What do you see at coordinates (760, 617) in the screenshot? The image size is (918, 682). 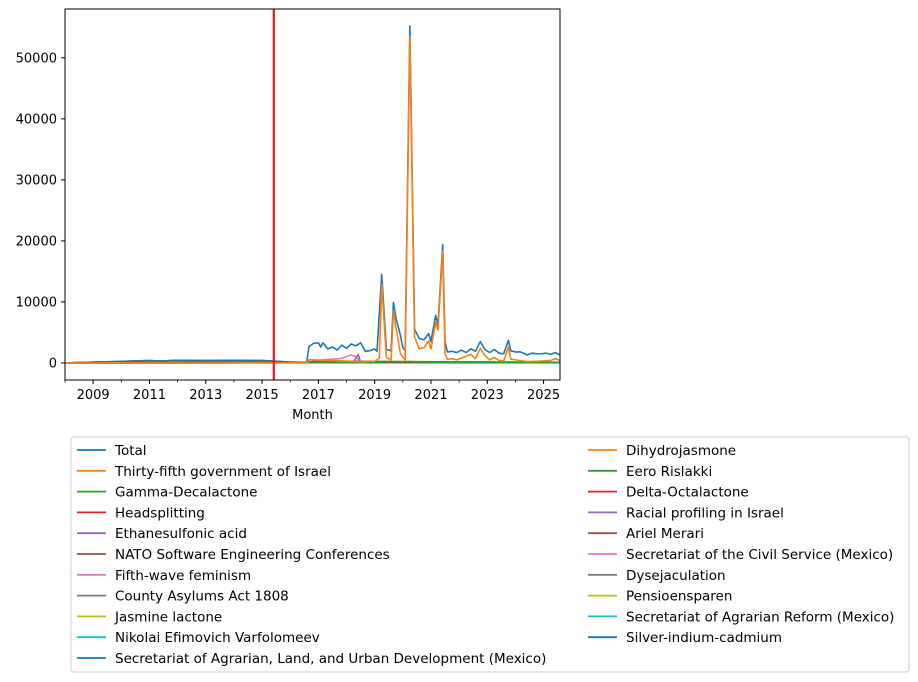 I see `legend-item-label: Secretariat of Agrarian Reform (Mexico)` at bounding box center [760, 617].